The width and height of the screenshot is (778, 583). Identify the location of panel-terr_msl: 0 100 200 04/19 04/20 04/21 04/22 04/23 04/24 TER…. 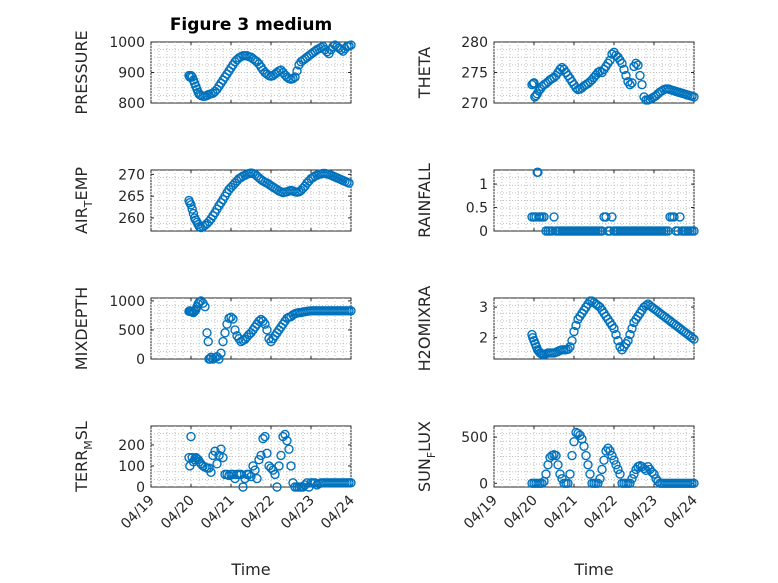
(215, 476).